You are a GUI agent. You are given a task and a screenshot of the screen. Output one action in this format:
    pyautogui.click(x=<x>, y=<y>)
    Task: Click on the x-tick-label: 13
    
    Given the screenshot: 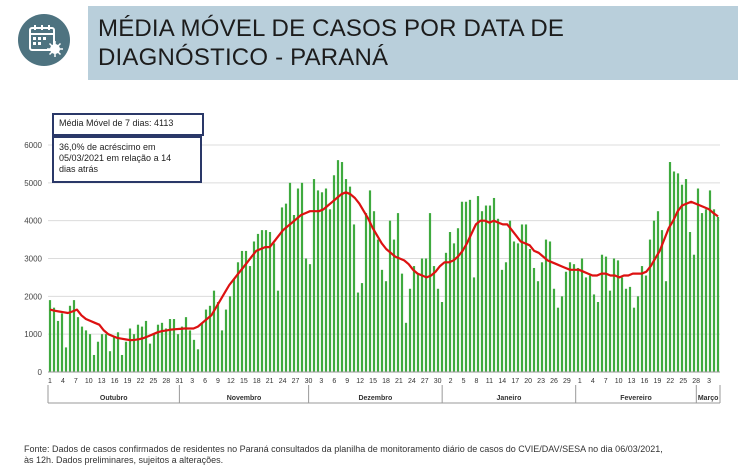 What is the action you would take?
    pyautogui.click(x=102, y=381)
    